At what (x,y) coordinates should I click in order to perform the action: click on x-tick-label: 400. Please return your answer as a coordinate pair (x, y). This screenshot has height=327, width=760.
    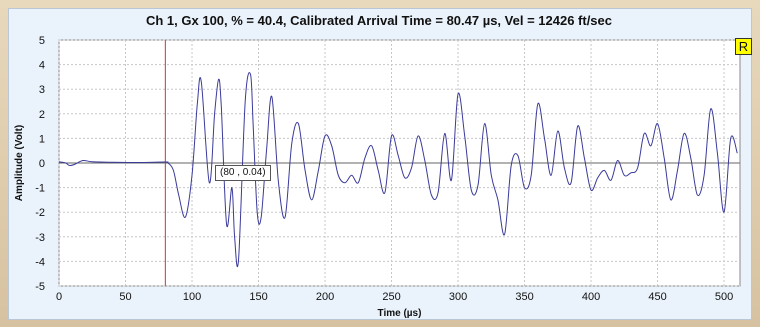
    Looking at the image, I should click on (591, 297).